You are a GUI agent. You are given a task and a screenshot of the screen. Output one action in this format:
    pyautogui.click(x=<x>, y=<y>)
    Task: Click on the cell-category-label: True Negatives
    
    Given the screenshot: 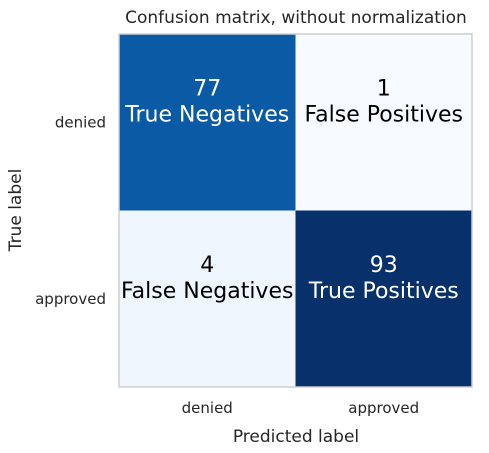 What is the action you would take?
    pyautogui.click(x=206, y=114)
    